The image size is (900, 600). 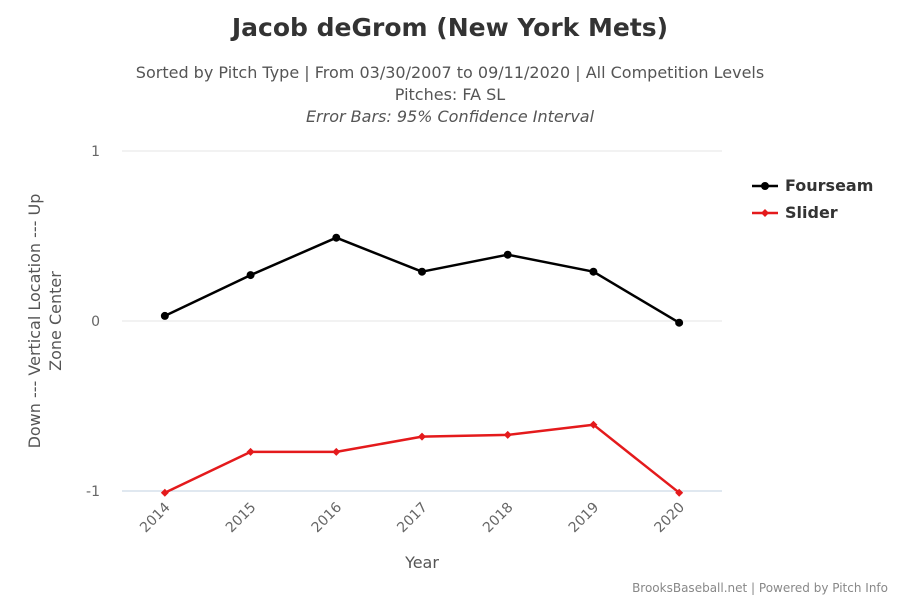 I want to click on legend-item-fourseam: Fourseam, so click(x=812, y=185).